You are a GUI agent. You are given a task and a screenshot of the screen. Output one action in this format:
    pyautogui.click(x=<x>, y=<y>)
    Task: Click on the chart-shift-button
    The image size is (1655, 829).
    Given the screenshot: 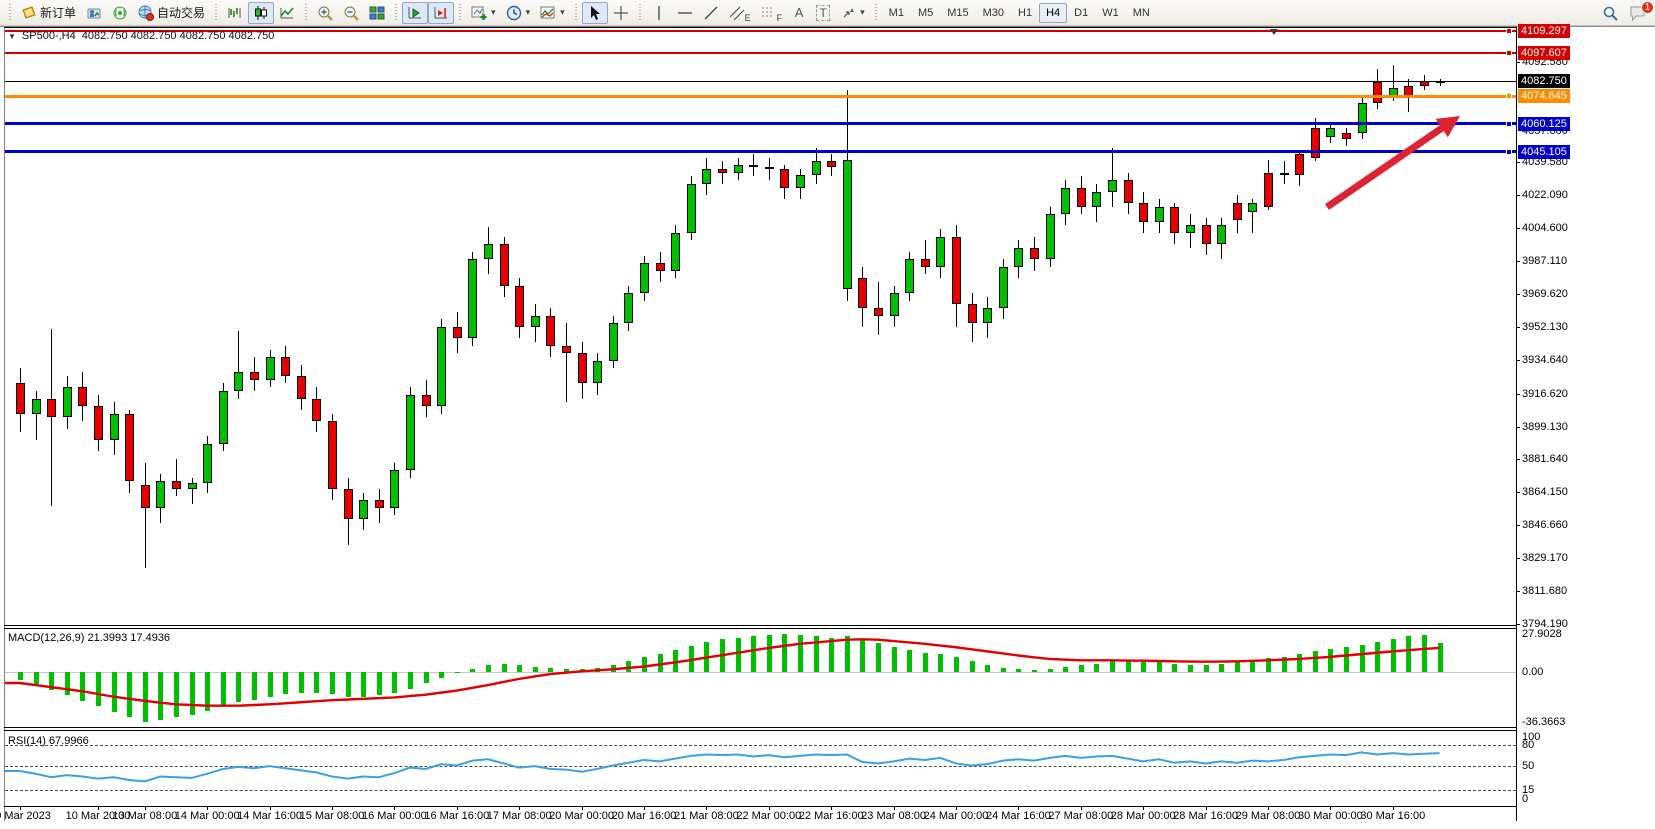 What is the action you would take?
    pyautogui.click(x=441, y=12)
    